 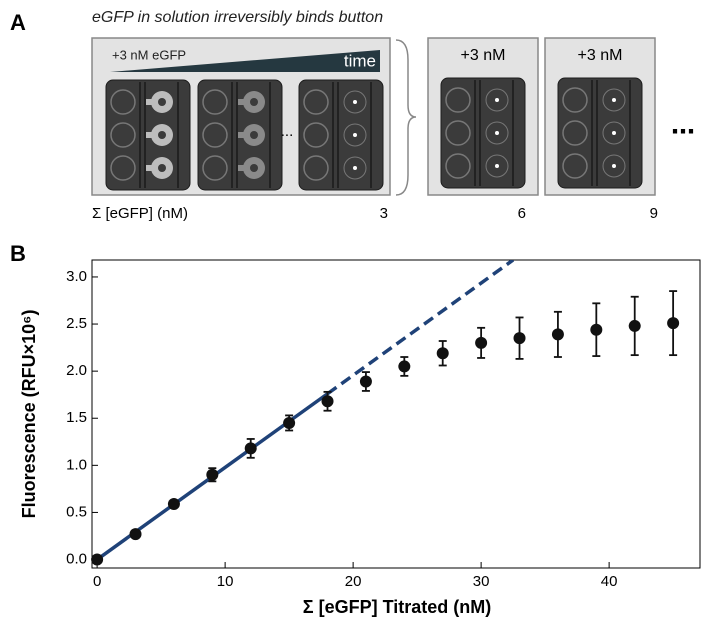 What do you see at coordinates (18, 22) in the screenshot?
I see `panel-label: A` at bounding box center [18, 22].